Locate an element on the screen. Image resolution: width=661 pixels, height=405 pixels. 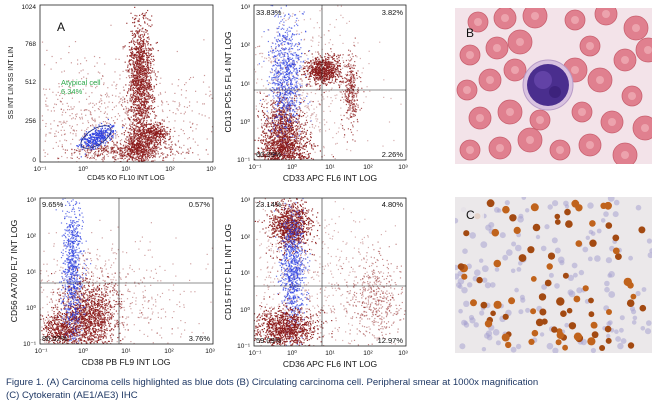
x-tick-b-3: 10¹ is located at coordinates (330, 167).